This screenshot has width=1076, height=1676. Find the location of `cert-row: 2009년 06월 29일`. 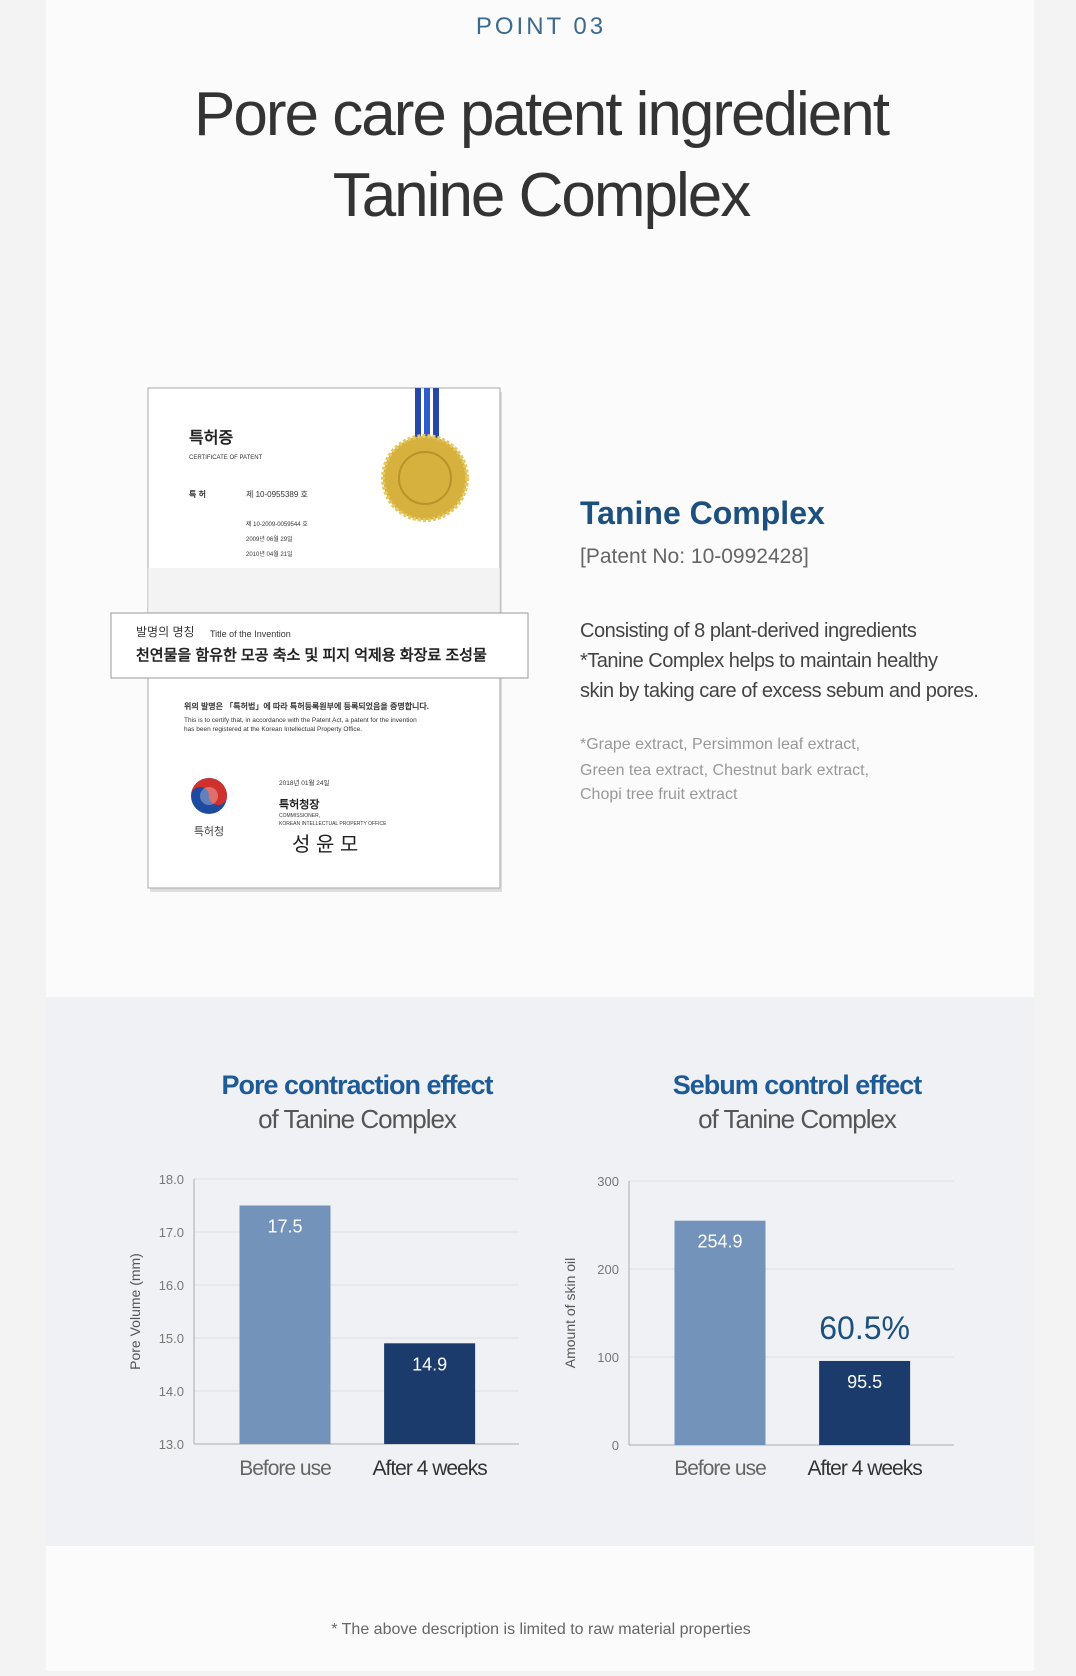

cert-row: 2009년 06월 29일 is located at coordinates (269, 539).